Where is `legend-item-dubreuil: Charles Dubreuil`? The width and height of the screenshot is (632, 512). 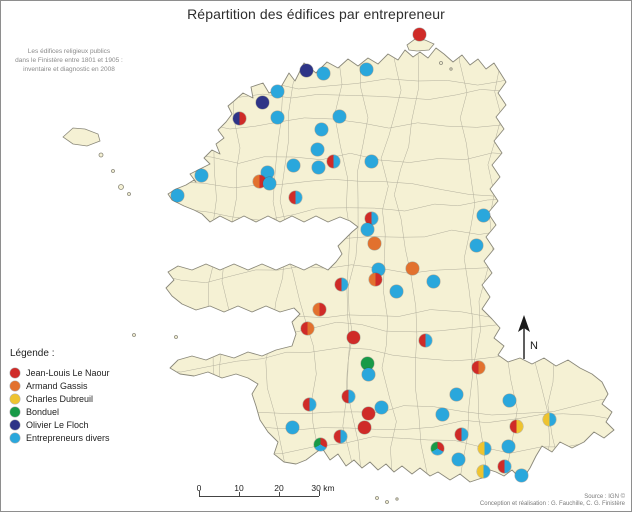
legend-item-dubreuil: Charles Dubreuil is located at coordinates (60, 398).